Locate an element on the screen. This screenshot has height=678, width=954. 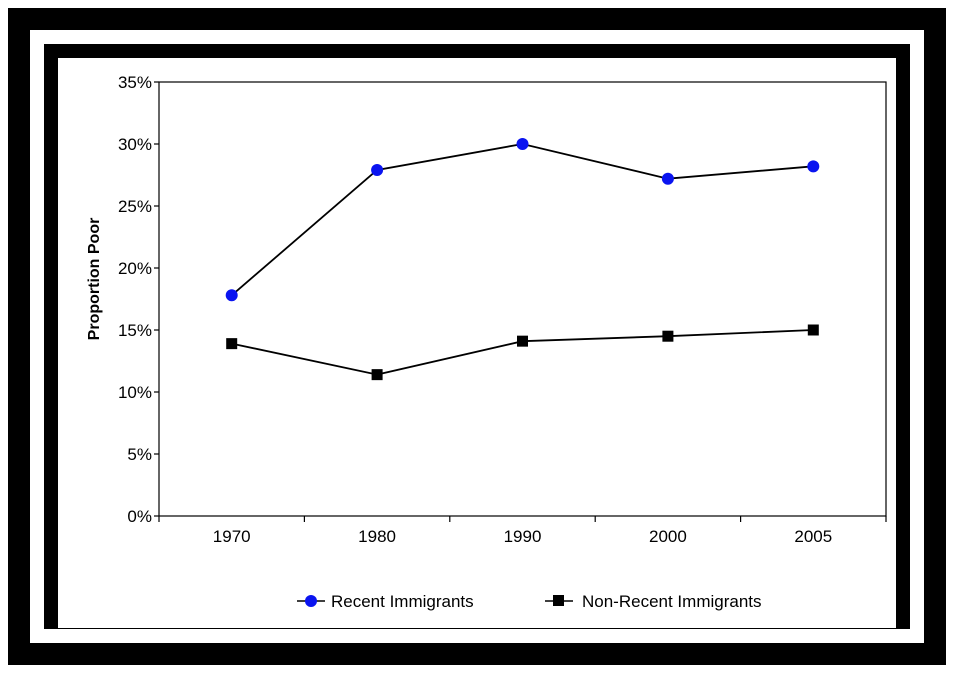
legend-marker-recent is located at coordinates (311, 601).